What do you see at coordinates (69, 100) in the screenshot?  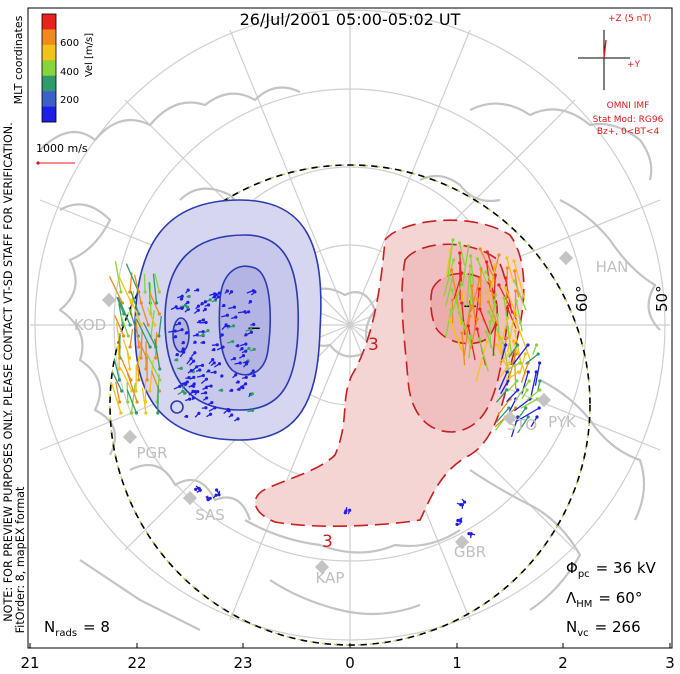 I see `color-tick: 200` at bounding box center [69, 100].